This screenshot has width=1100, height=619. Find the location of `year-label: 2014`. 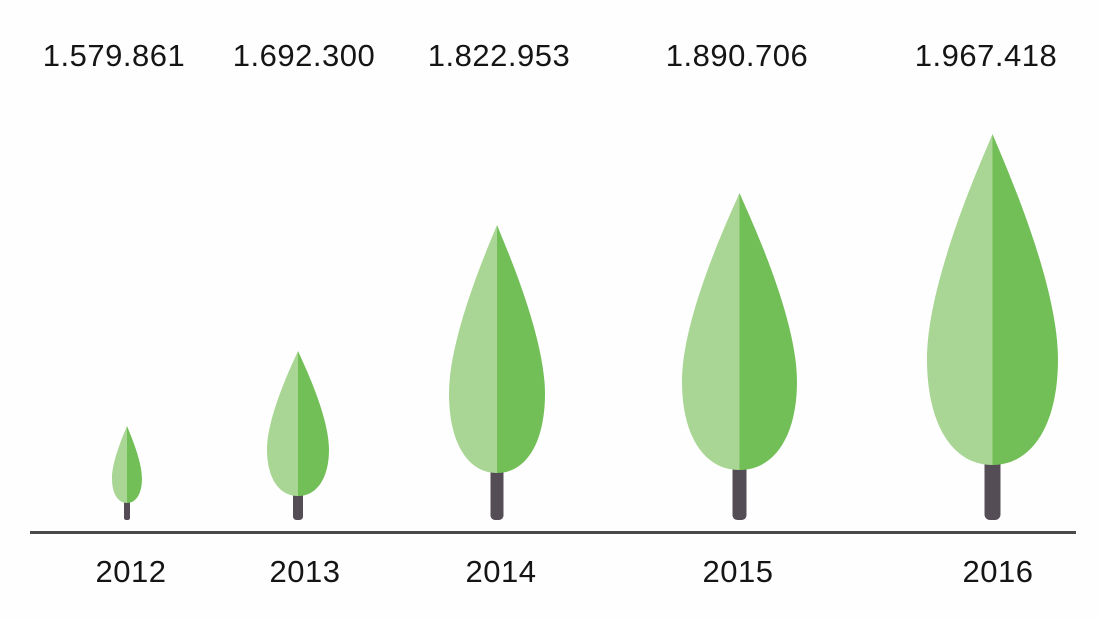

year-label: 2014 is located at coordinates (501, 571).